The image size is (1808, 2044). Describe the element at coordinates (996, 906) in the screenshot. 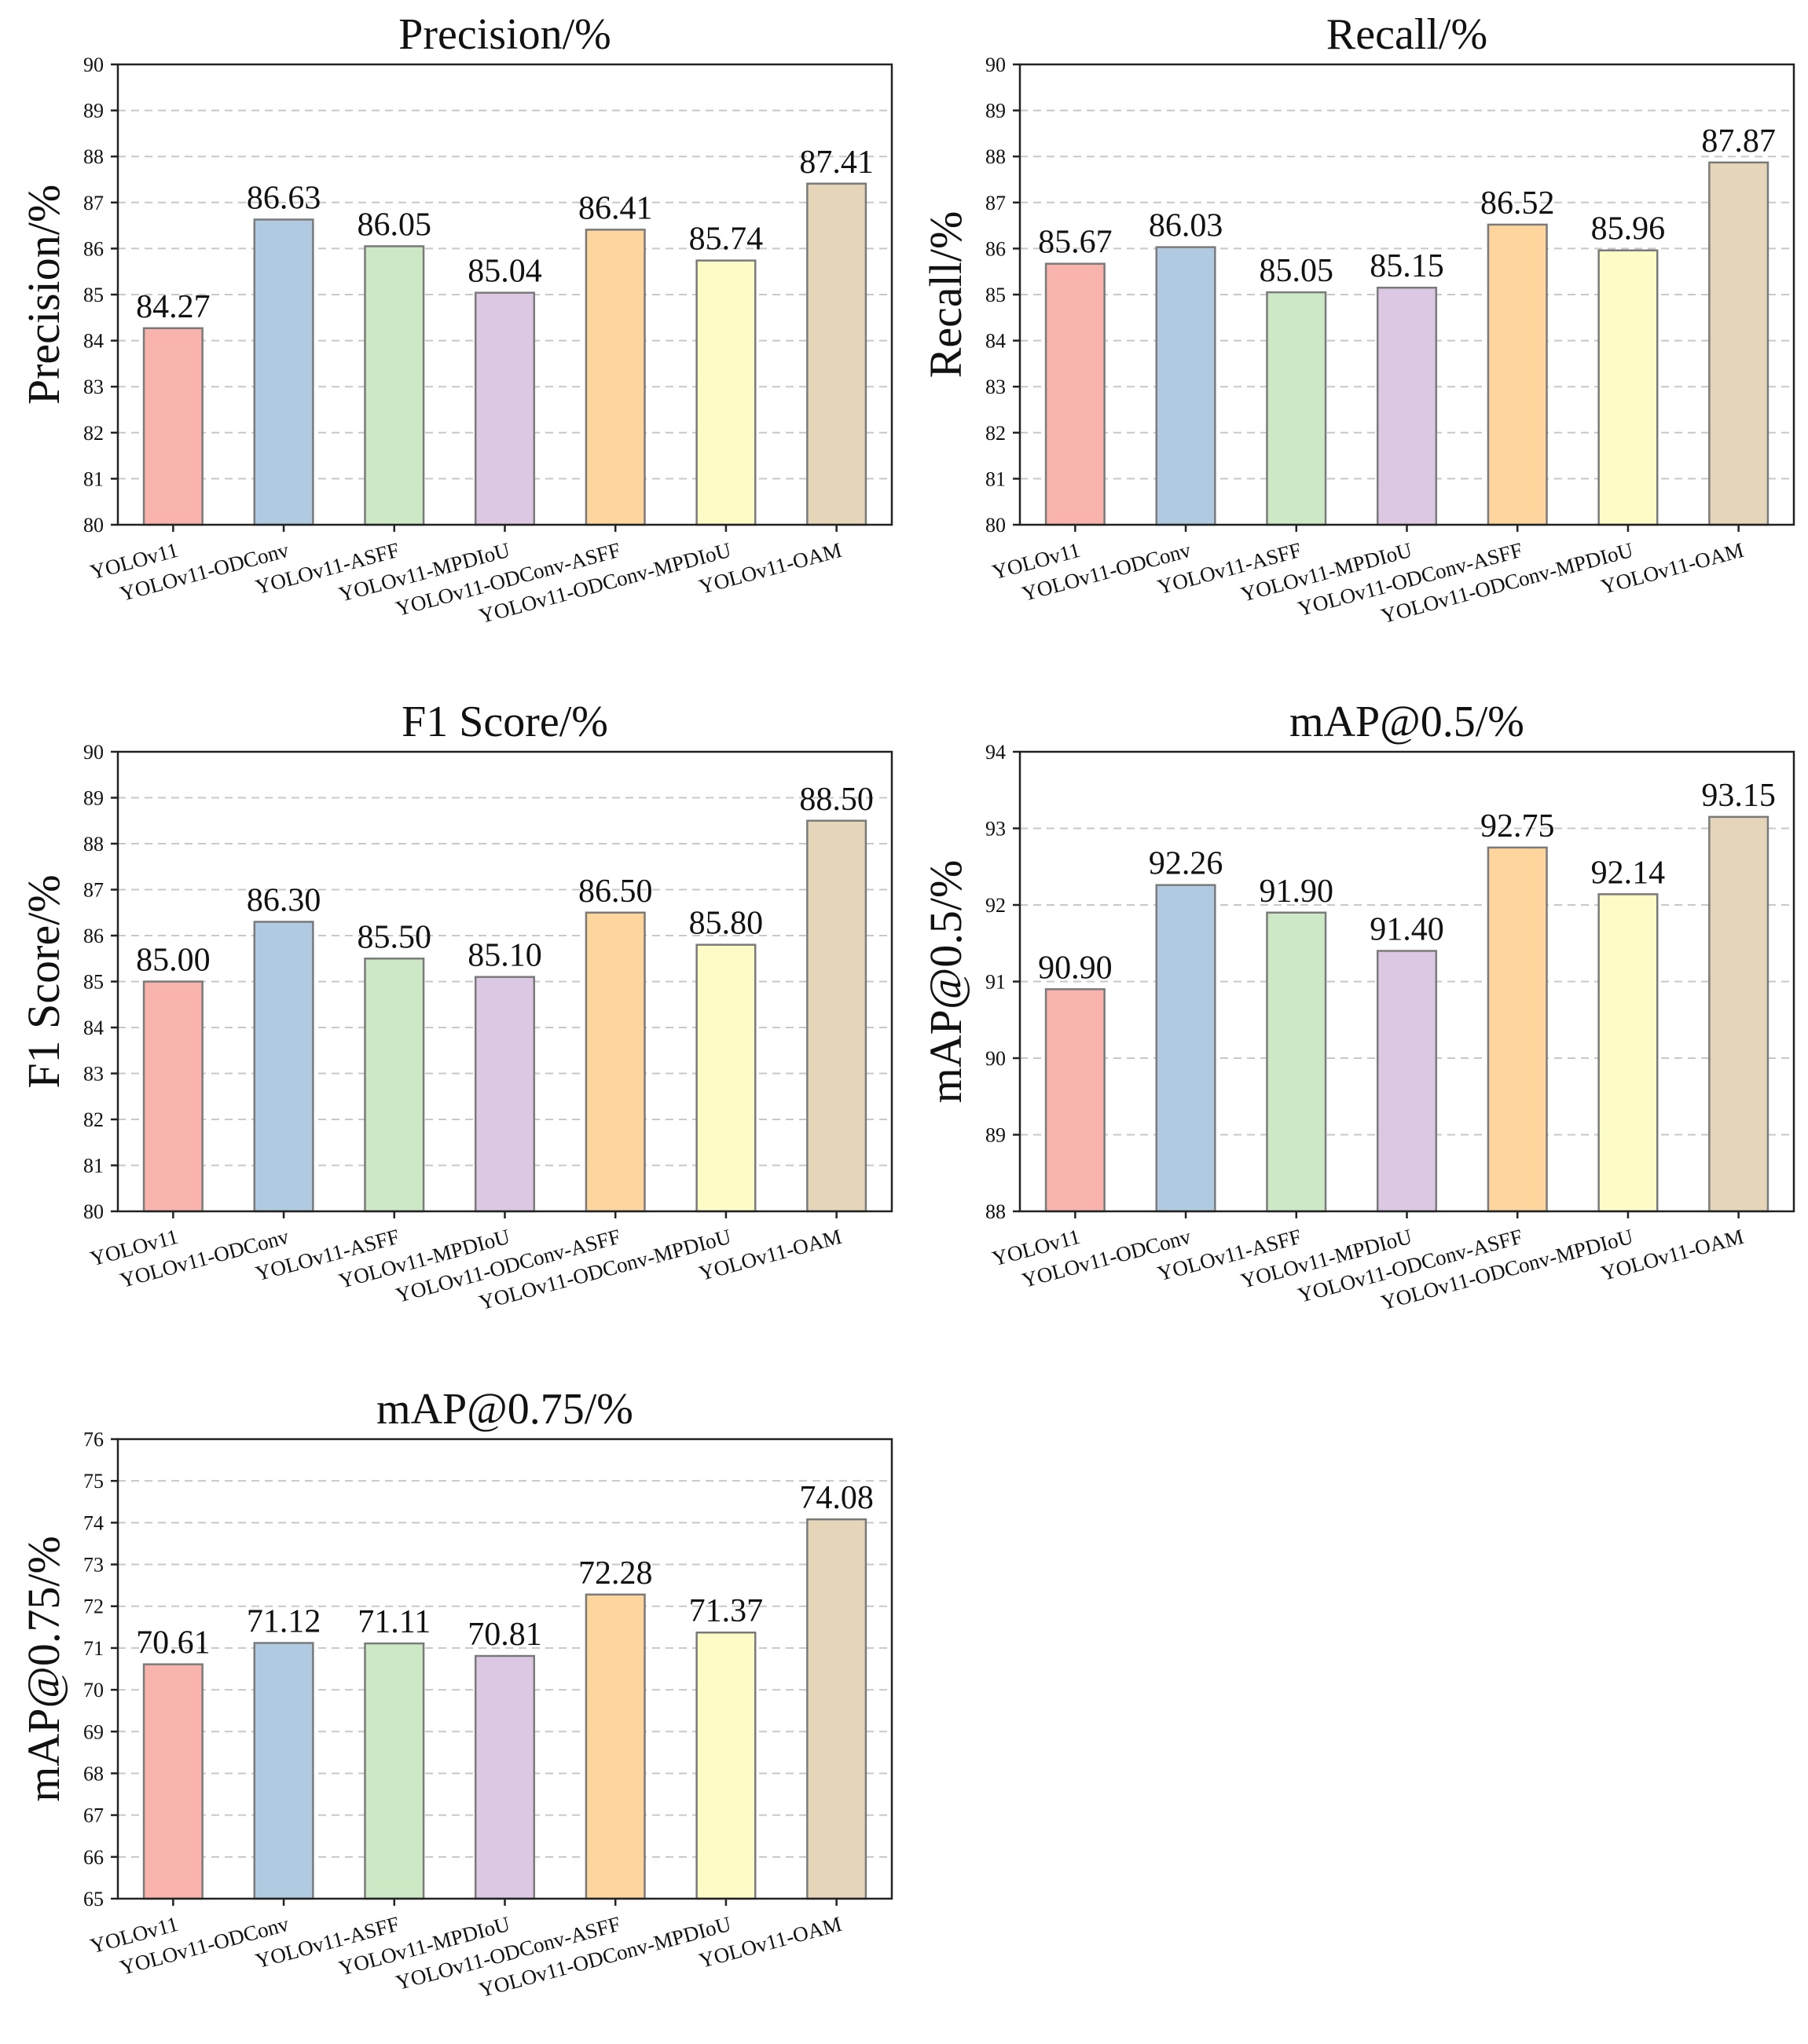

I see `y-tick-label: 92` at that location.